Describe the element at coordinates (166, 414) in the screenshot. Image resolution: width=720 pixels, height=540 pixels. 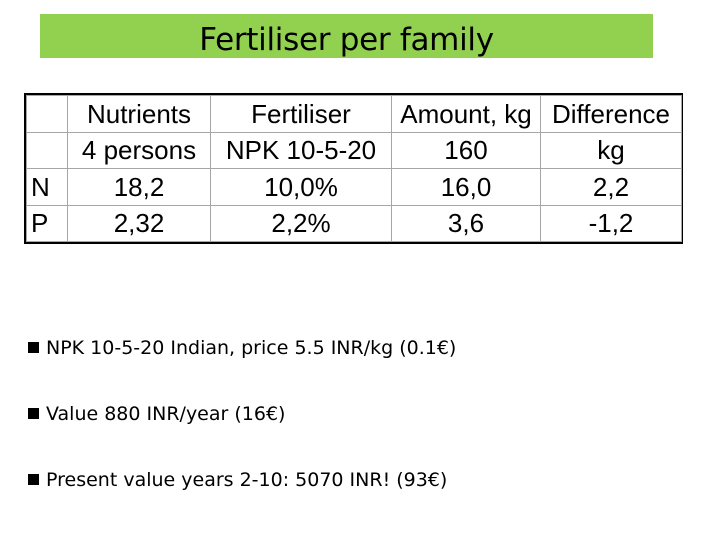
I see `bullet-text: Value 880 INR/year (16€)` at that location.